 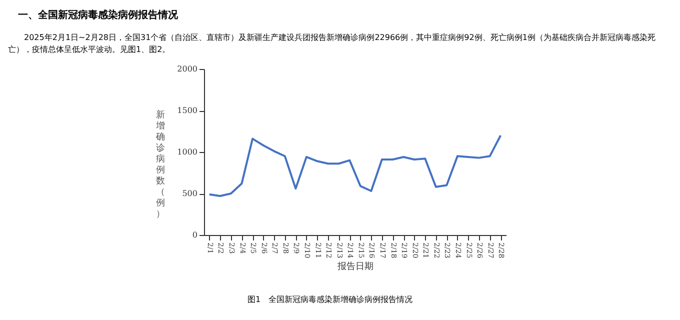 I want to click on text: 一、全国新冠病毒感染病例报告情况, so click(x=98, y=15).